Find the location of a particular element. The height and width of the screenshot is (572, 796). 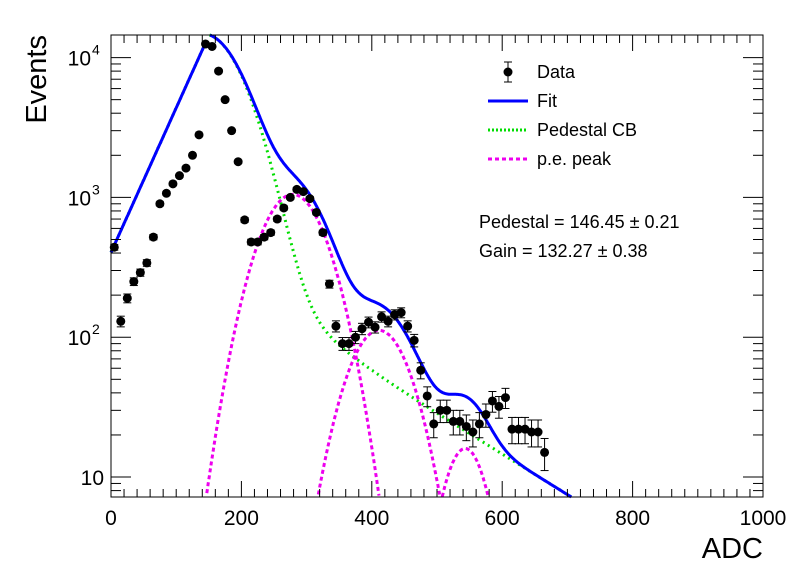

y-tick-label: 10 3 is located at coordinates (84, 195).